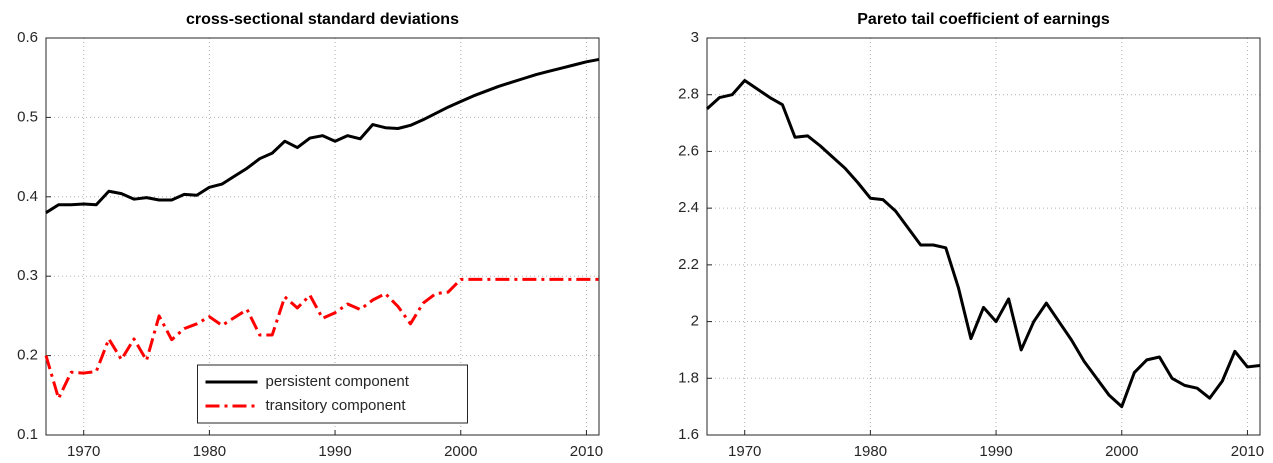 The image size is (1273, 463). Describe the element at coordinates (688, 94) in the screenshot. I see `y-tick-label: 2.8` at that location.